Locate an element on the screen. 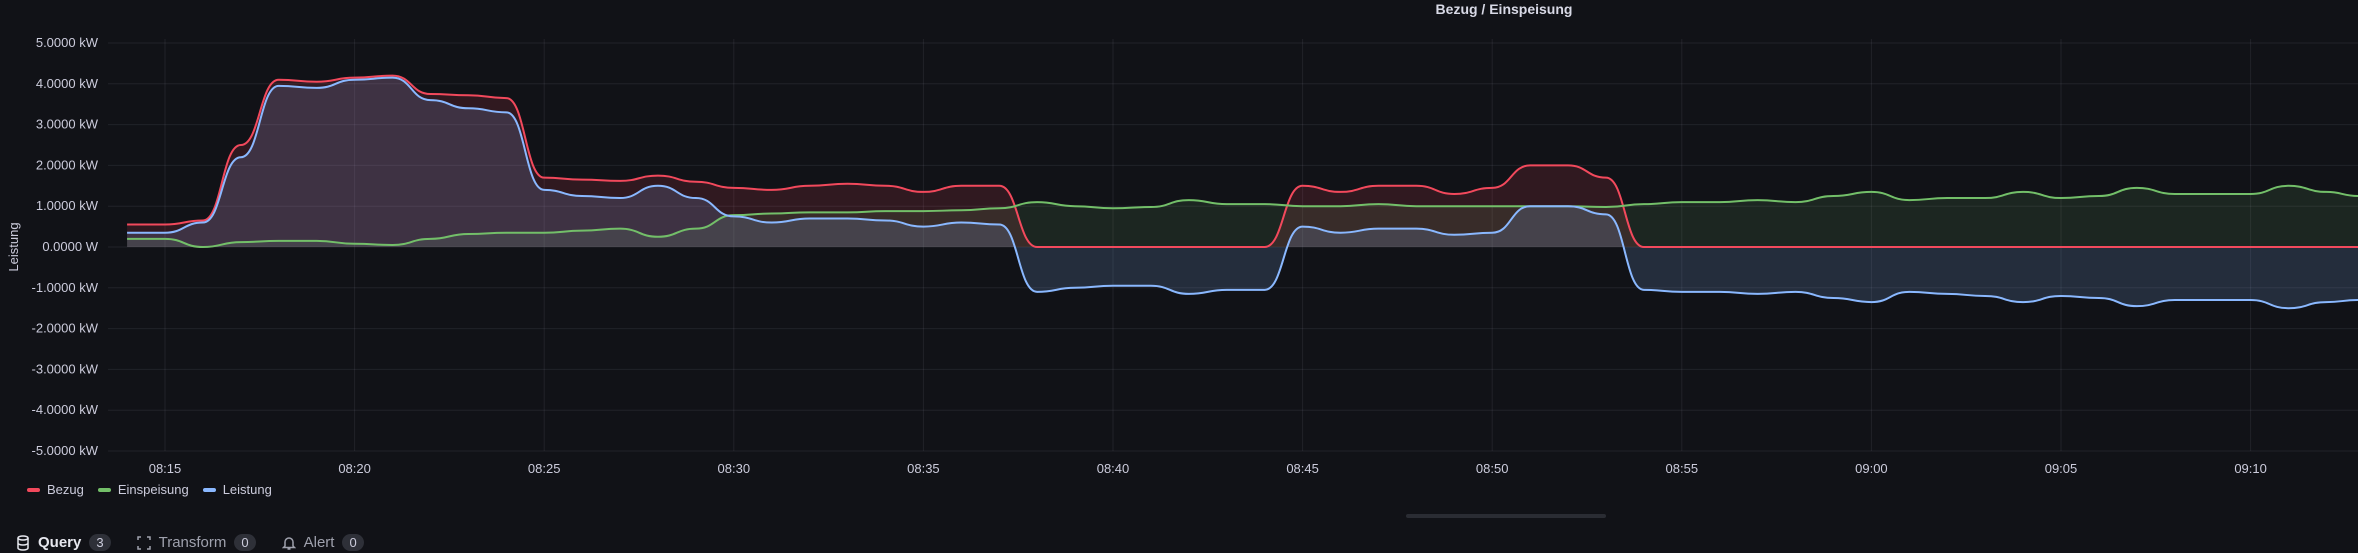  x-tick-label: 08:45 is located at coordinates (1302, 468).